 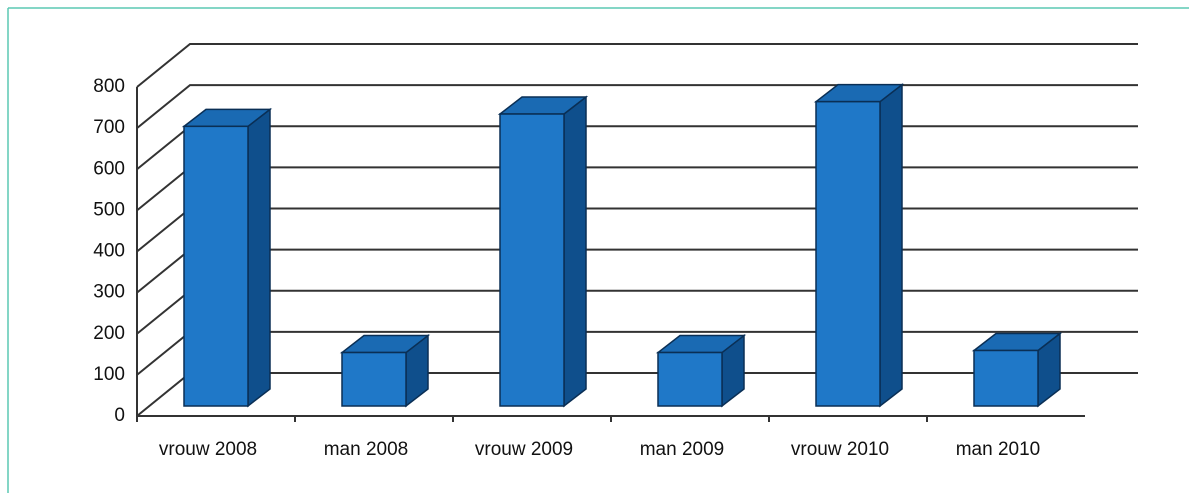 What do you see at coordinates (109, 86) in the screenshot?
I see `y-tick-label: 800` at bounding box center [109, 86].